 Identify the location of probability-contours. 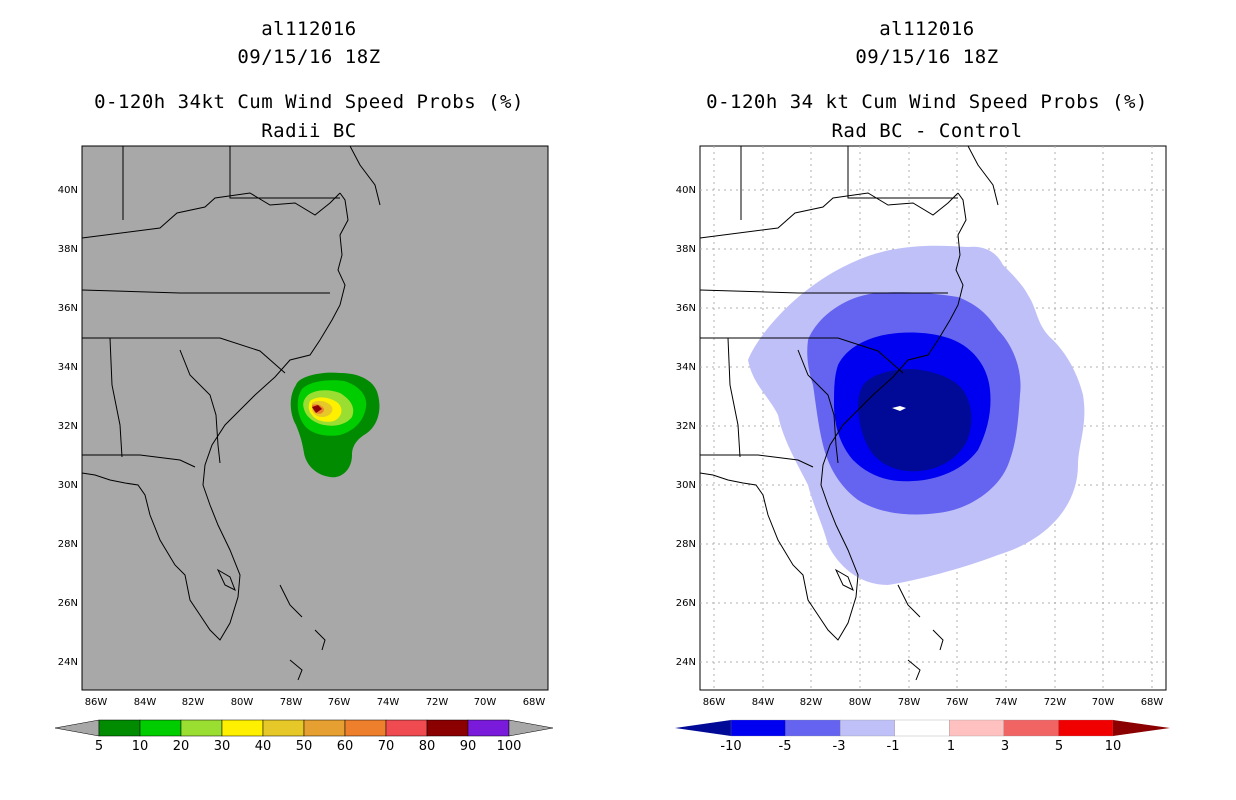
(335, 425).